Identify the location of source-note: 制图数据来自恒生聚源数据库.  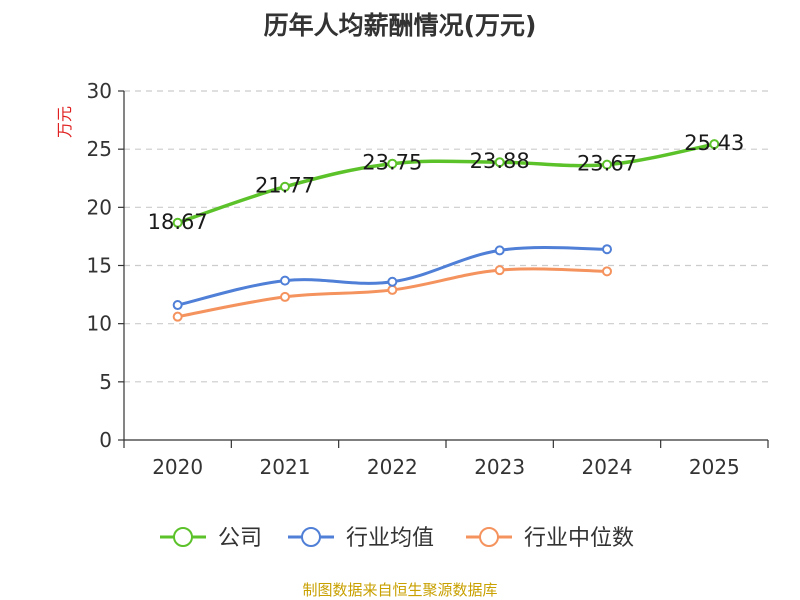
(400, 590).